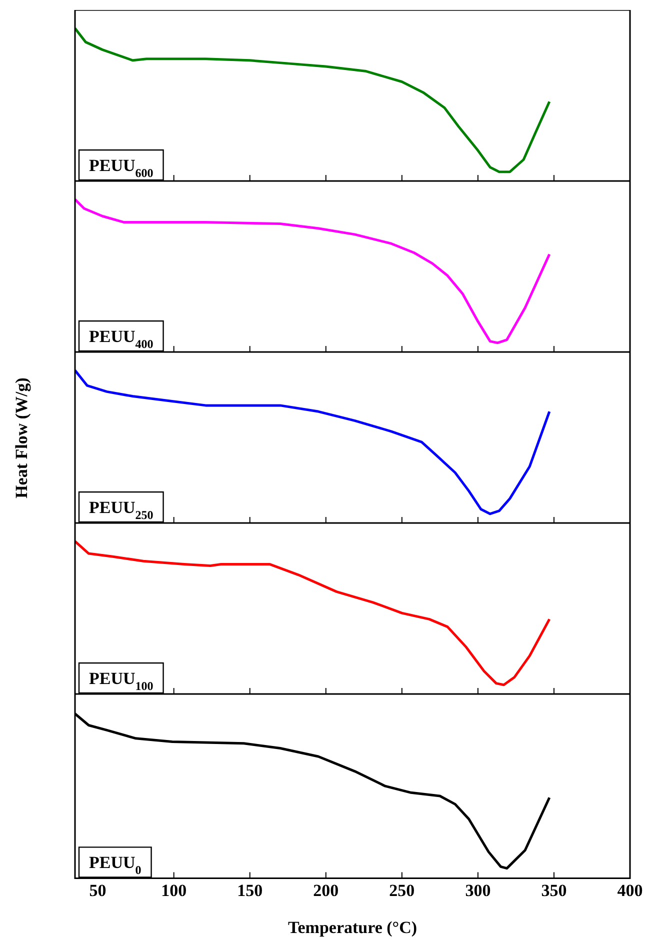 The height and width of the screenshot is (949, 651). Describe the element at coordinates (402, 890) in the screenshot. I see `x-tick-label: 250` at that location.